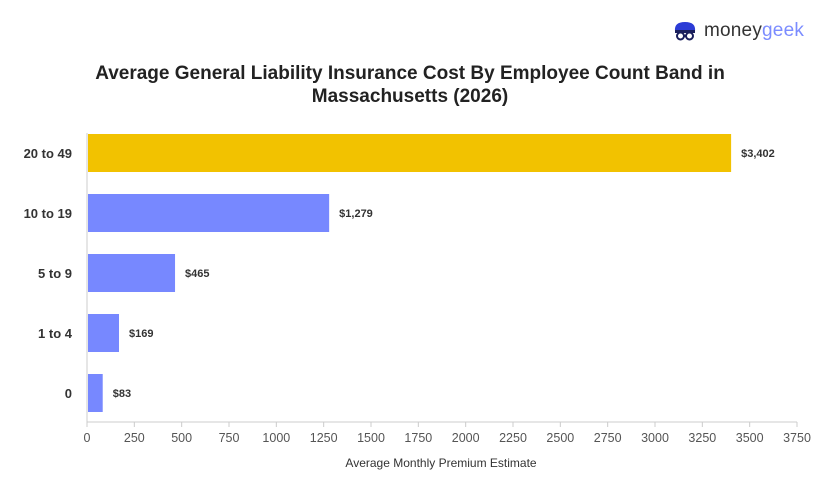 This screenshot has height=500, width=820. I want to click on x-tick-label: 1750, so click(418, 438).